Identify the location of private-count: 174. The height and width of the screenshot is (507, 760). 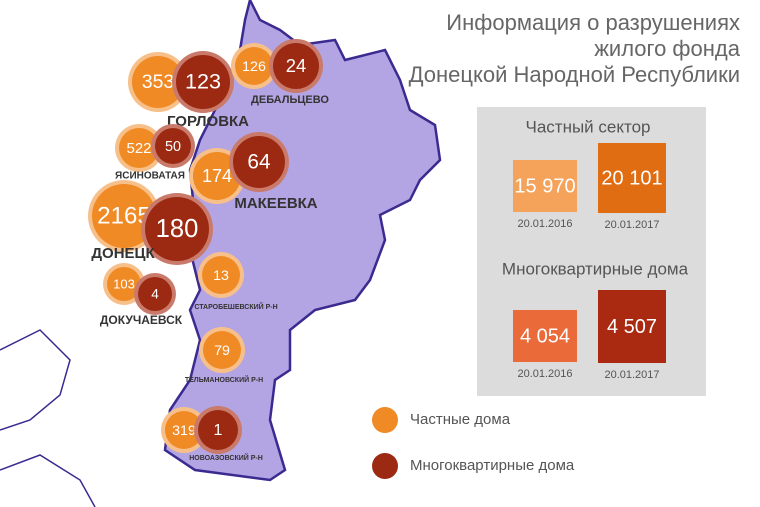
(217, 176).